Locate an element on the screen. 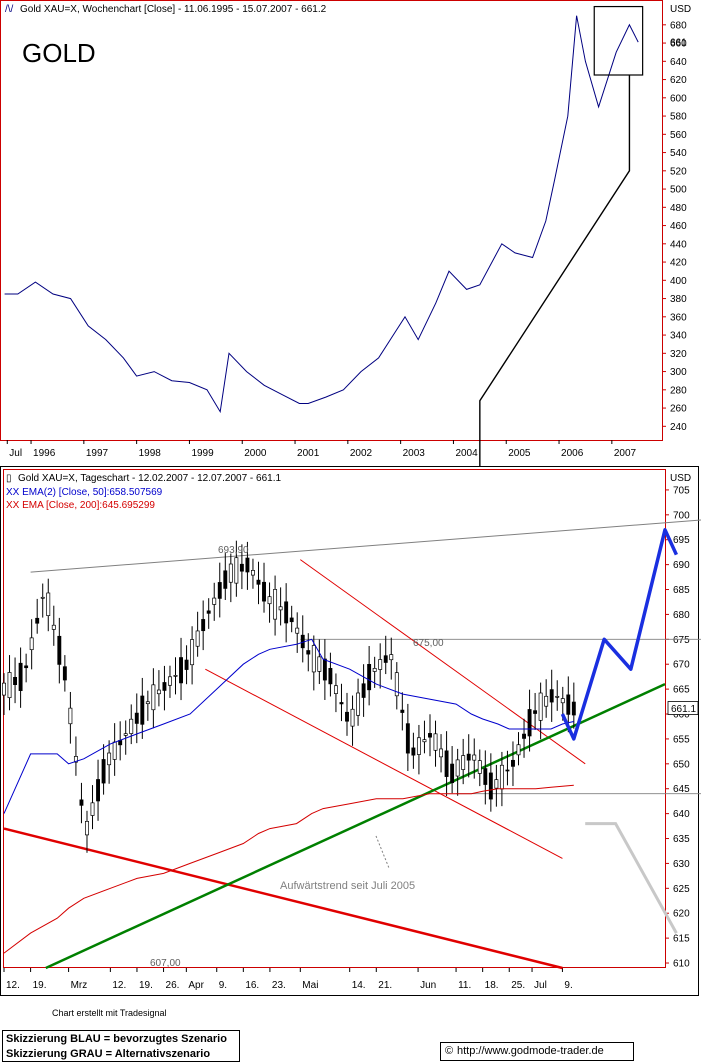 This screenshot has width=701, height=1063. daily-y-tick-label: 675 is located at coordinates (681, 640).